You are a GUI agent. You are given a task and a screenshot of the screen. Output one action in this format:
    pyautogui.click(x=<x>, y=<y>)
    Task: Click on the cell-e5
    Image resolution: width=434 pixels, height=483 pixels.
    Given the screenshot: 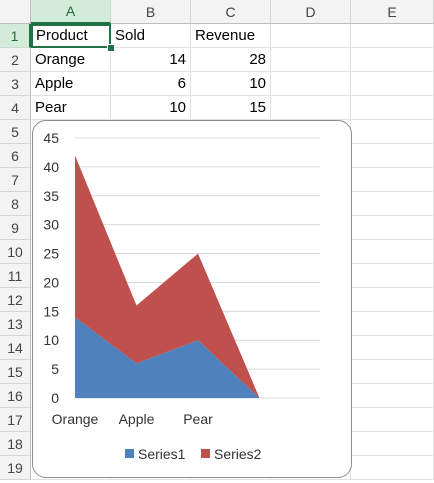 What is the action you would take?
    pyautogui.click(x=392, y=132)
    